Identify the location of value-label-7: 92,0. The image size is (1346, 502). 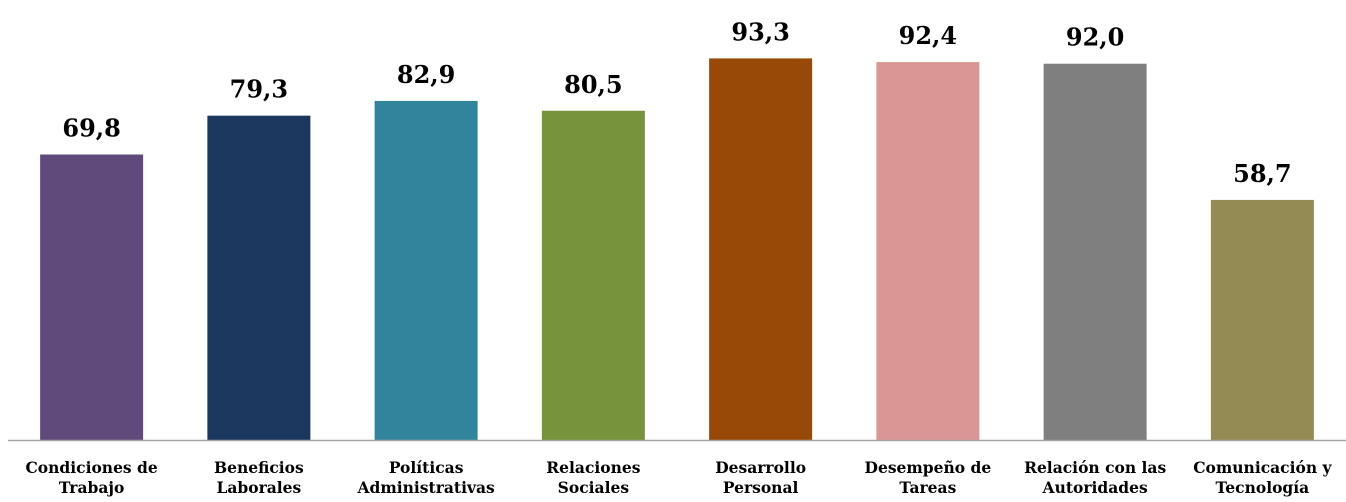
(1095, 37).